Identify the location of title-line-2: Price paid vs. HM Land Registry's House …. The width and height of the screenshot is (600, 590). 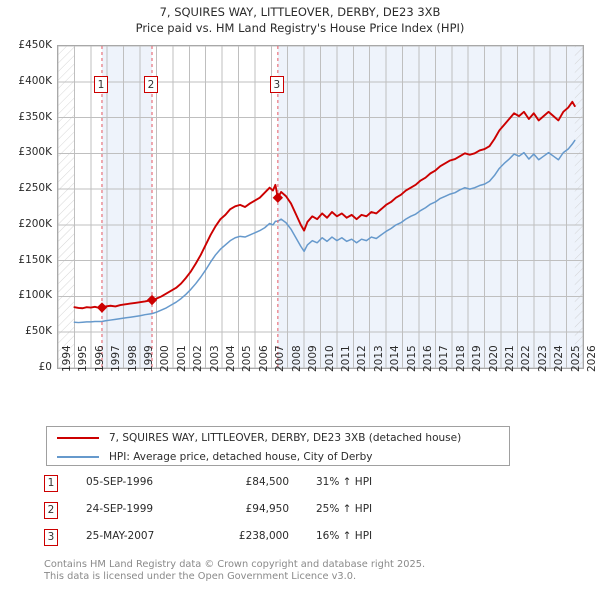
(300, 28).